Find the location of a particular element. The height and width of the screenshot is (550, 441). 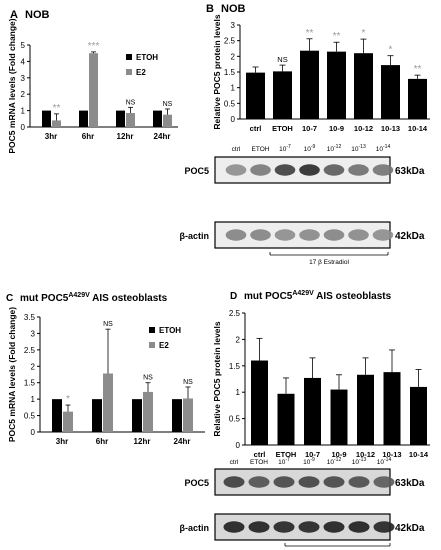

x-tick-label-C: 24hr is located at coordinates (182, 441).